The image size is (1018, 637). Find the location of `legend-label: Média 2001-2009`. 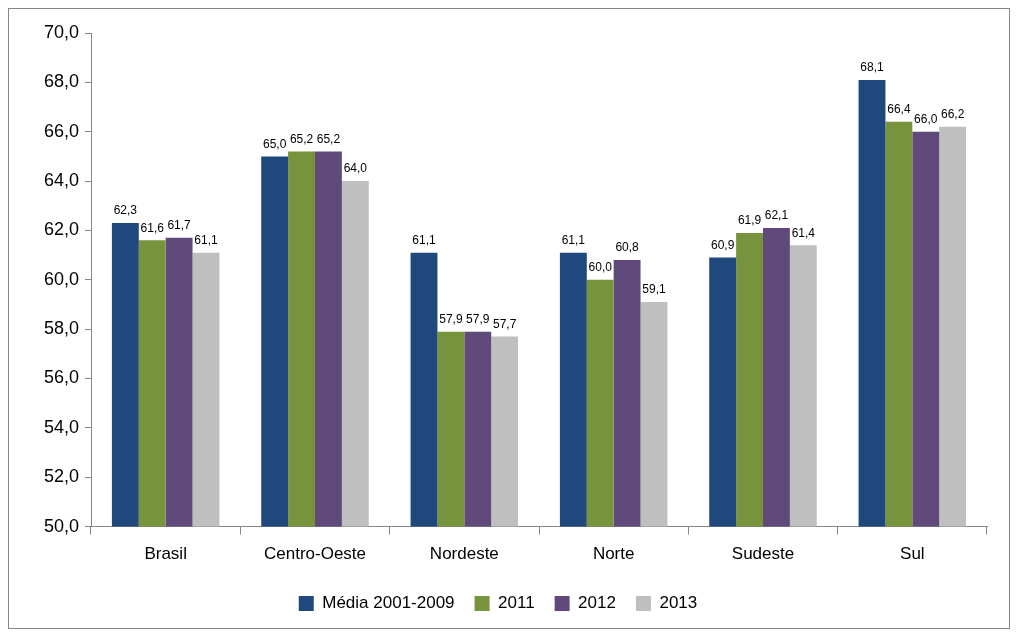

legend-label: Média 2001-2009 is located at coordinates (388, 603).